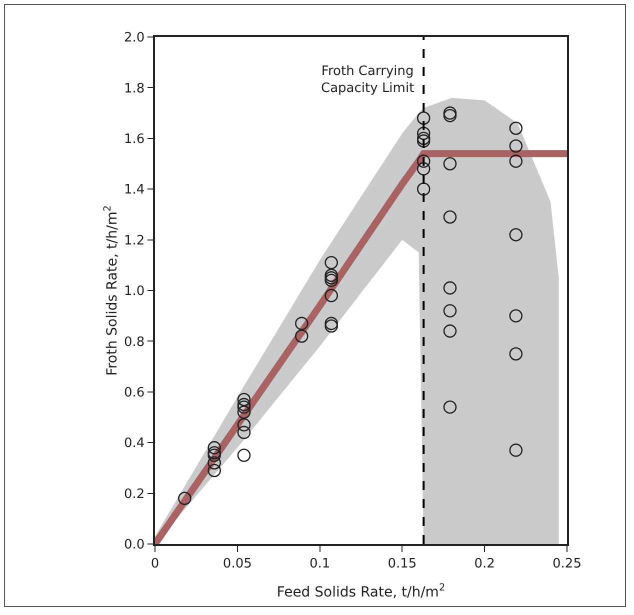 The image size is (634, 615). What do you see at coordinates (484, 564) in the screenshot?
I see `x-tick-label: 0.2` at bounding box center [484, 564].